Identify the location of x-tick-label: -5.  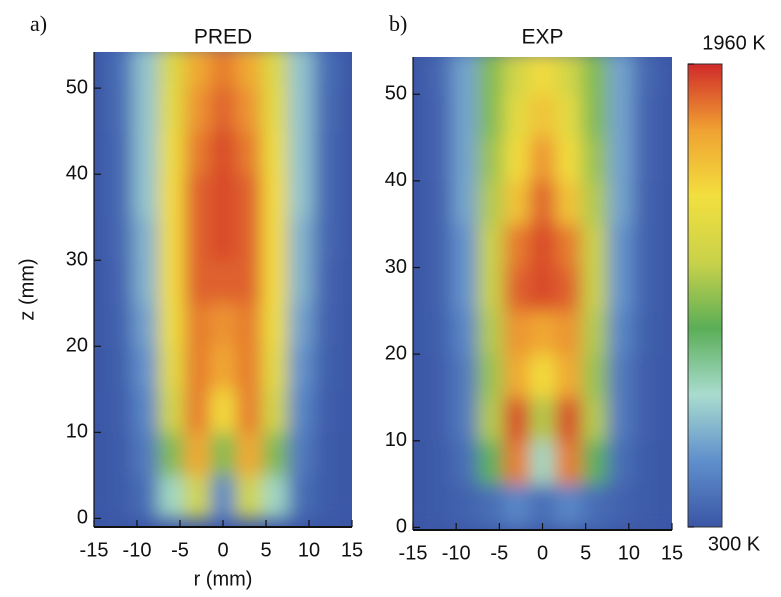
(180, 550).